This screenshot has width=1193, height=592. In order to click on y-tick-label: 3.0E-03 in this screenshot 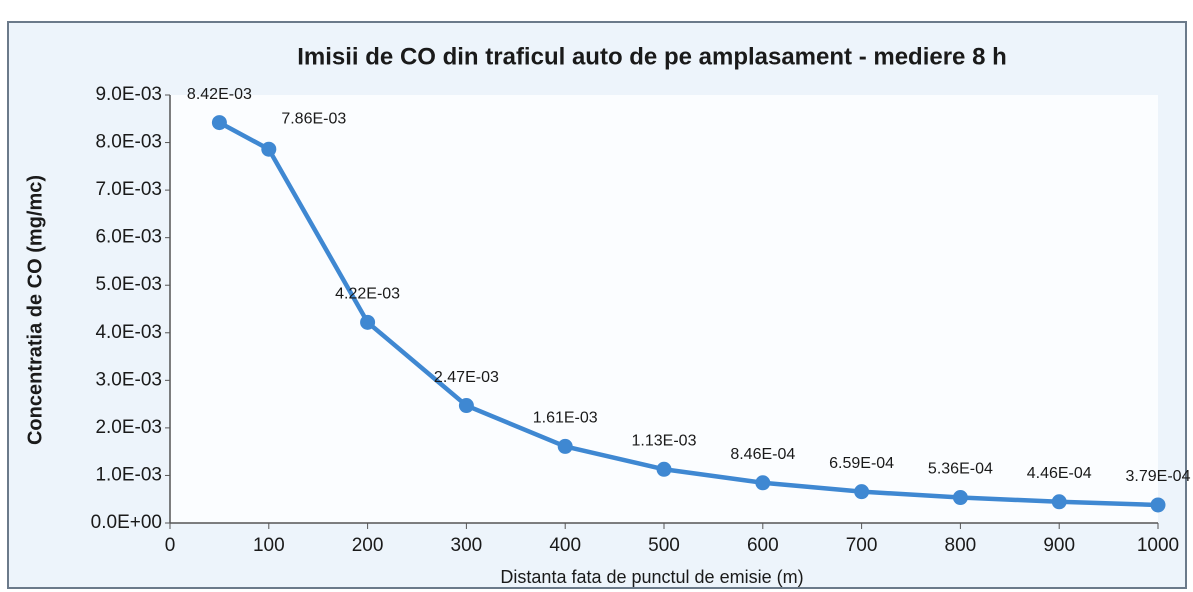, I will do `click(128, 379)`.